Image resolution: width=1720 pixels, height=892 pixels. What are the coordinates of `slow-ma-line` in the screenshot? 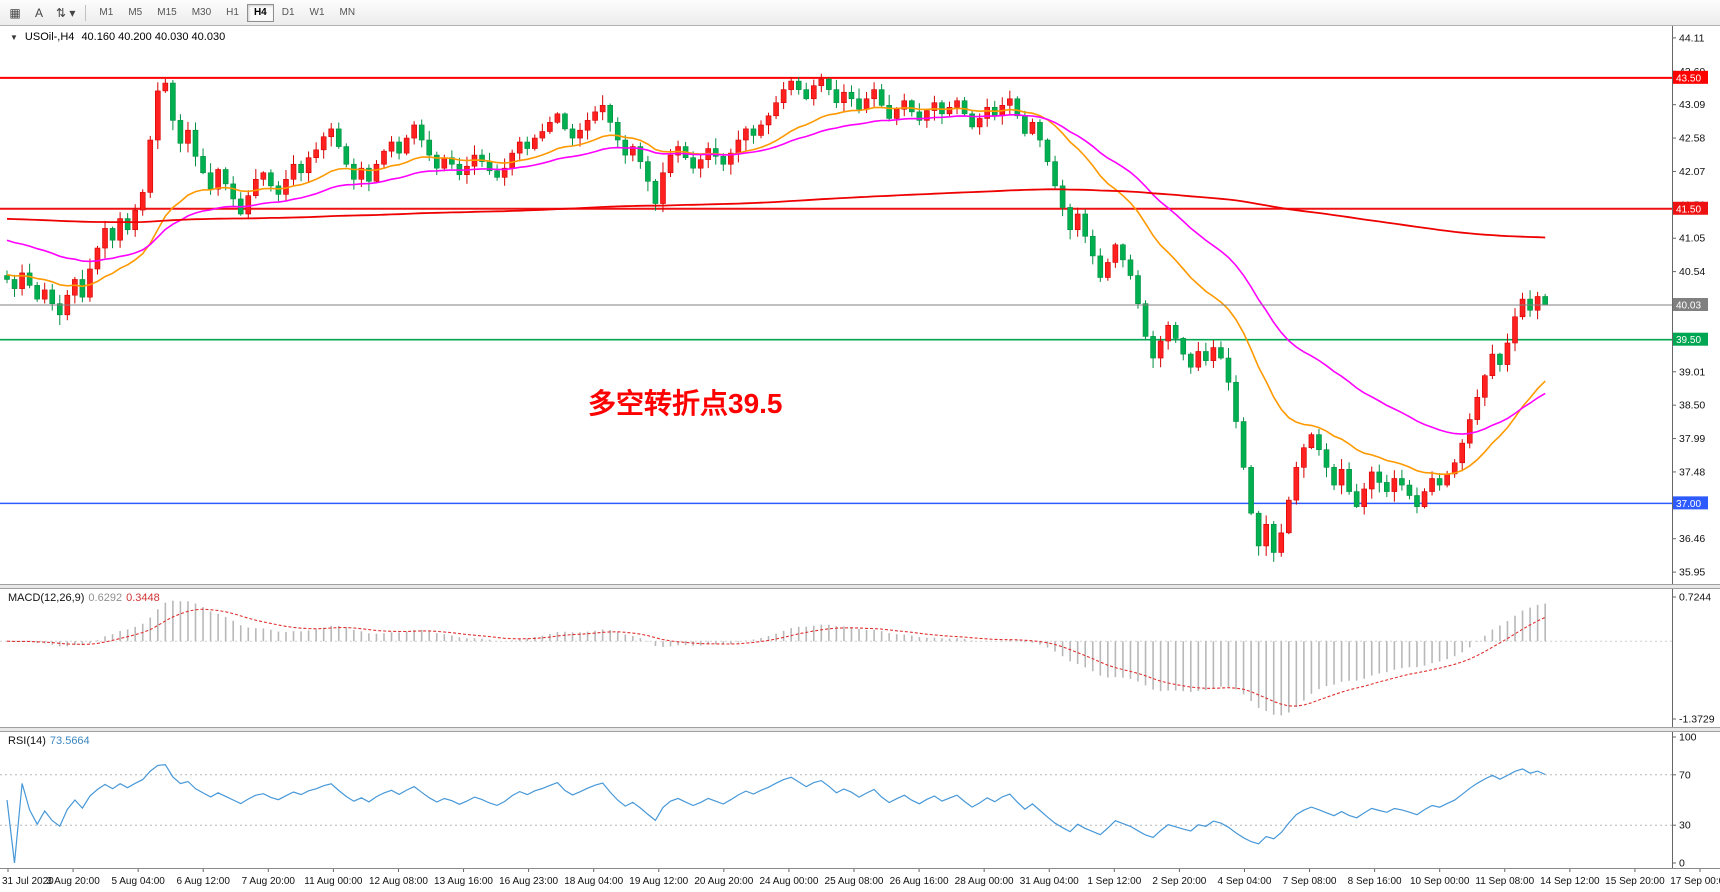 It's located at (776, 213).